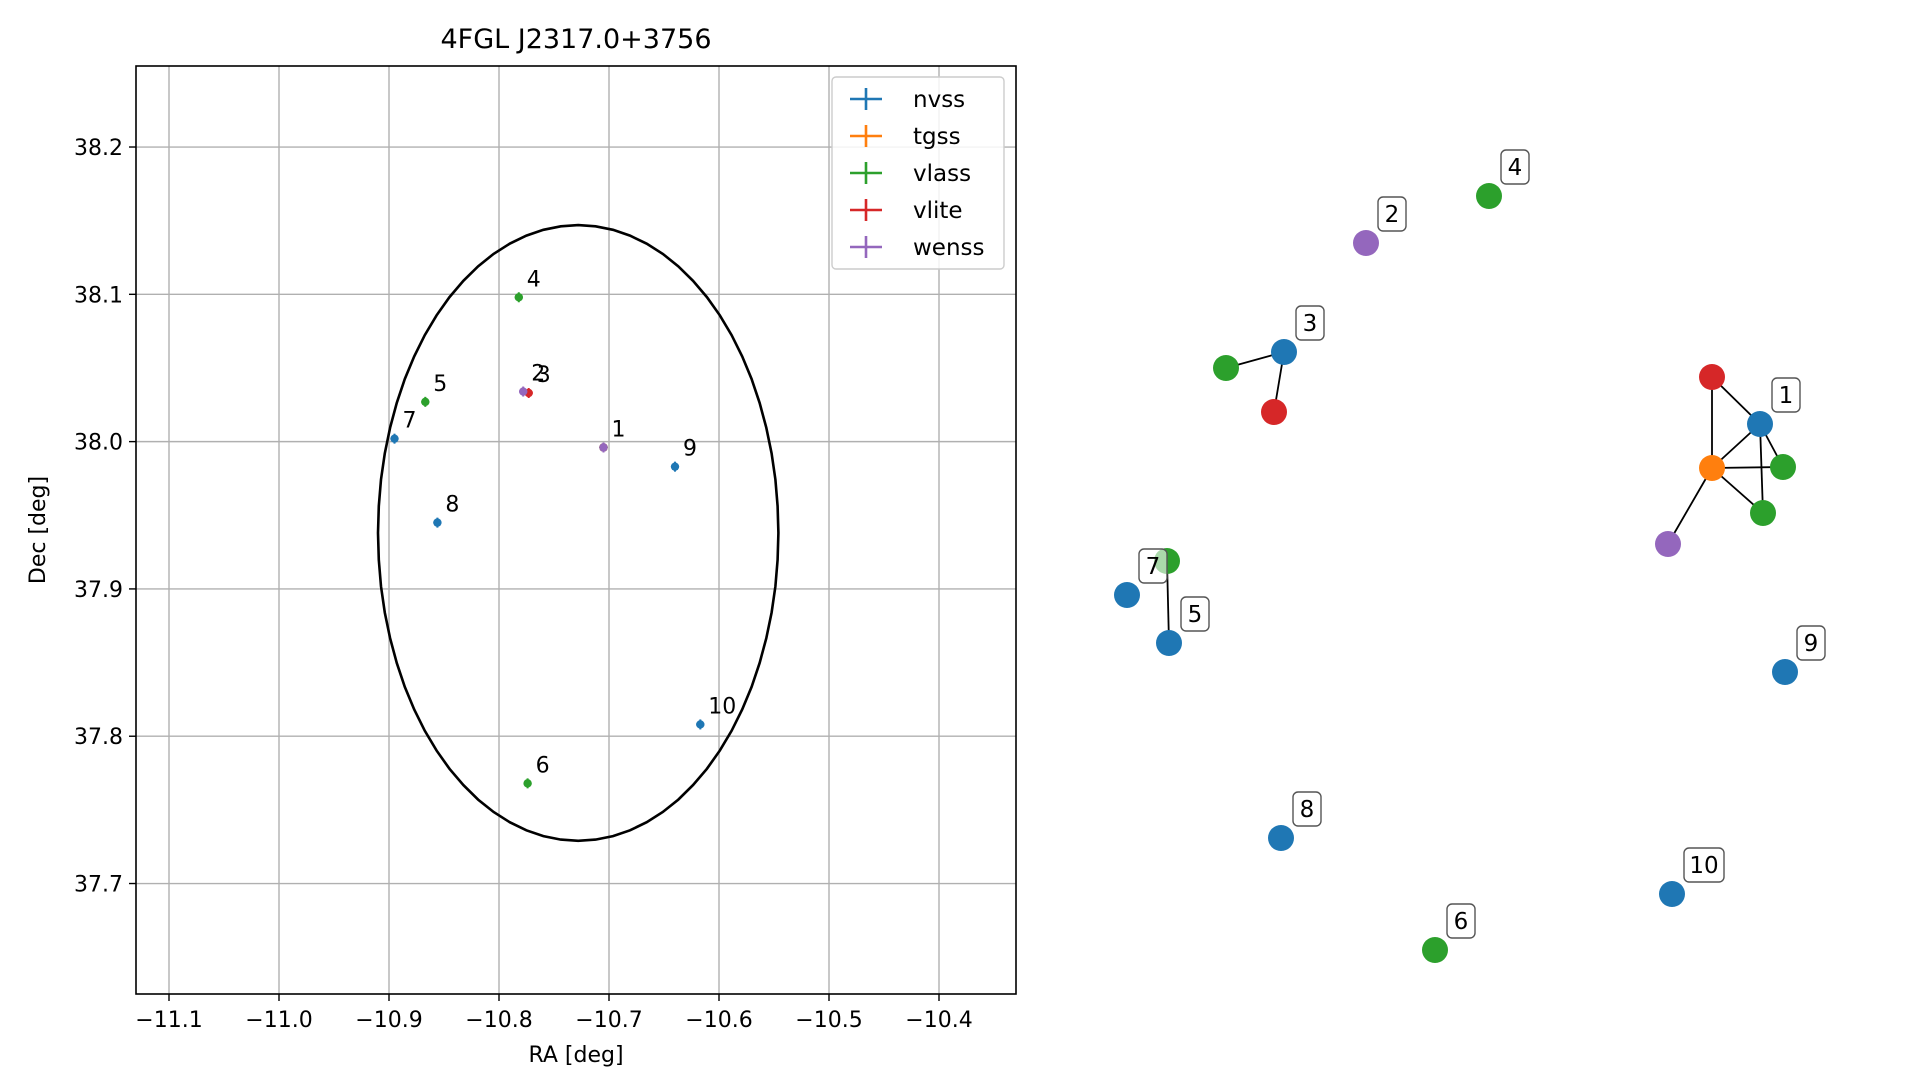  Describe the element at coordinates (440, 384) in the screenshot. I see `source-annotation: 5` at that location.